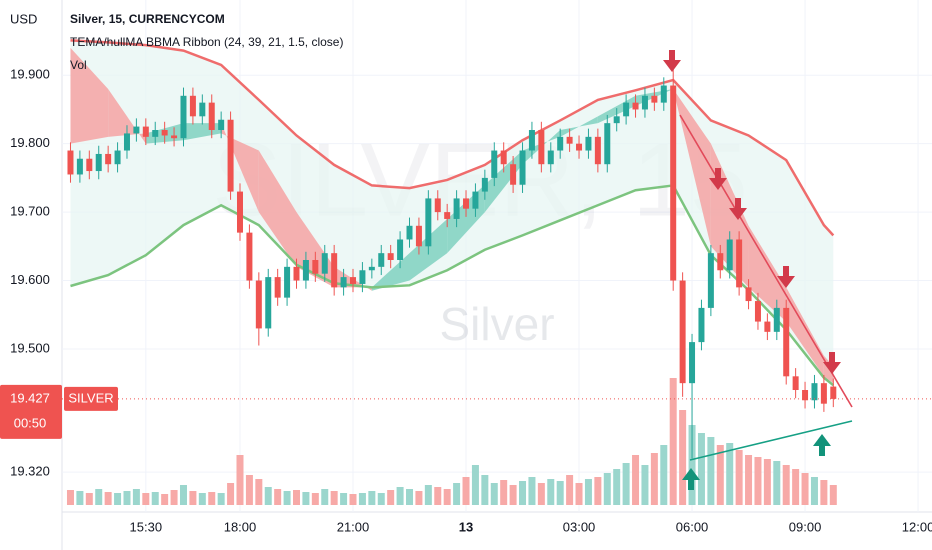 The image size is (932, 550). I want to click on y-tick-label: 19.600, so click(30, 279).